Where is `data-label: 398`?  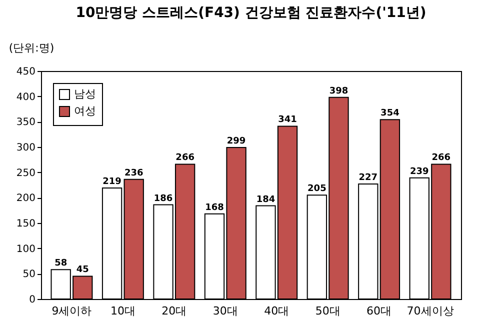
data-label: 398 is located at coordinates (338, 91).